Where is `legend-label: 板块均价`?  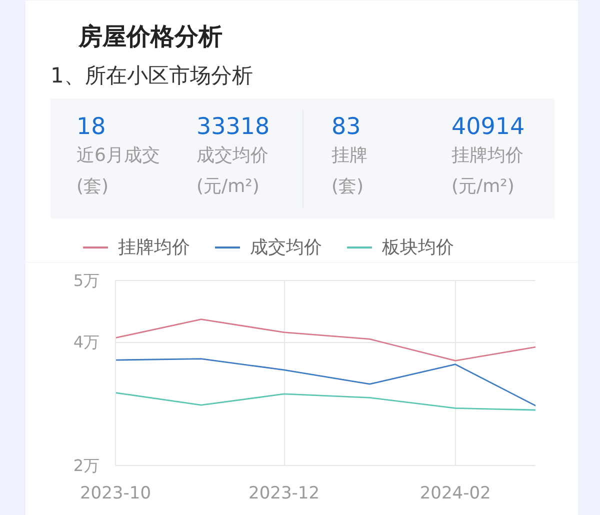
legend-label: 板块均价 is located at coordinates (418, 247).